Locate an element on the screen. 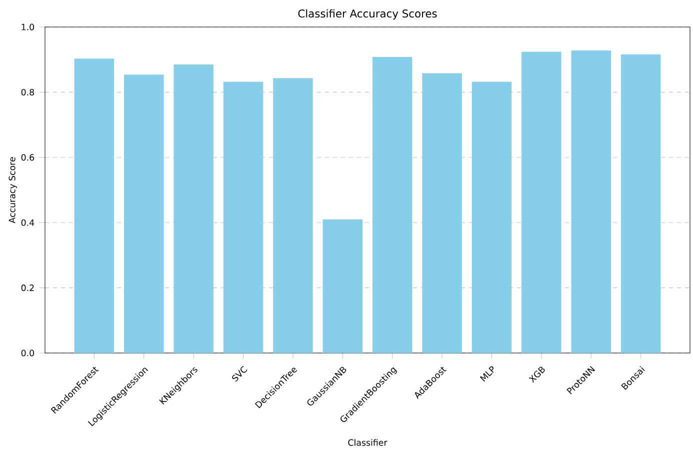  y-tick-label: 1.0 is located at coordinates (28, 27).